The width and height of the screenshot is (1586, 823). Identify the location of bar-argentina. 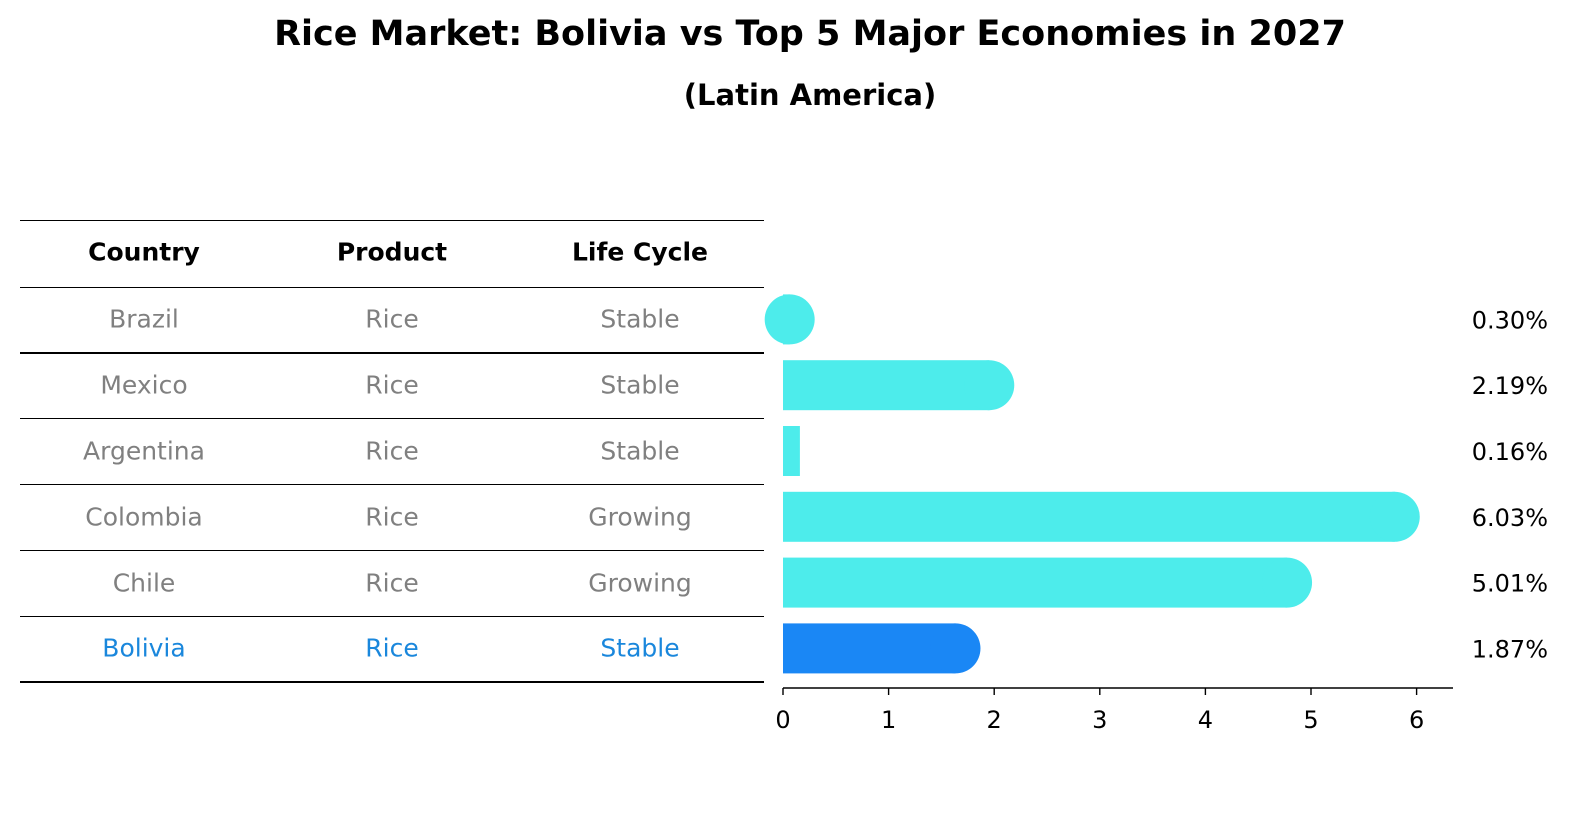
(791, 451).